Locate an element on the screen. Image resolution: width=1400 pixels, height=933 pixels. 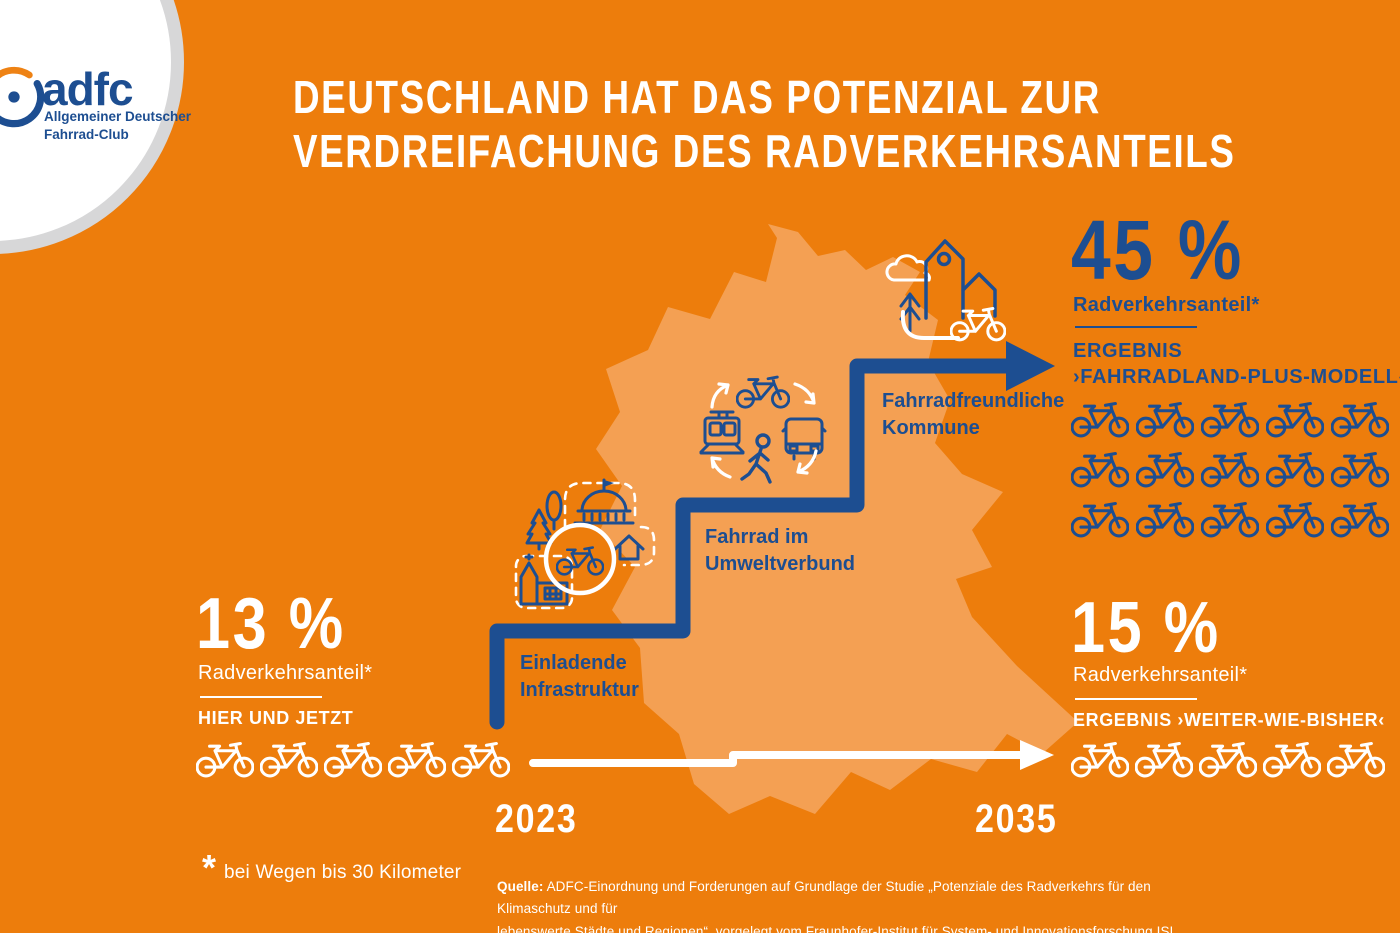
baseline-bike-row is located at coordinates (1228, 758).